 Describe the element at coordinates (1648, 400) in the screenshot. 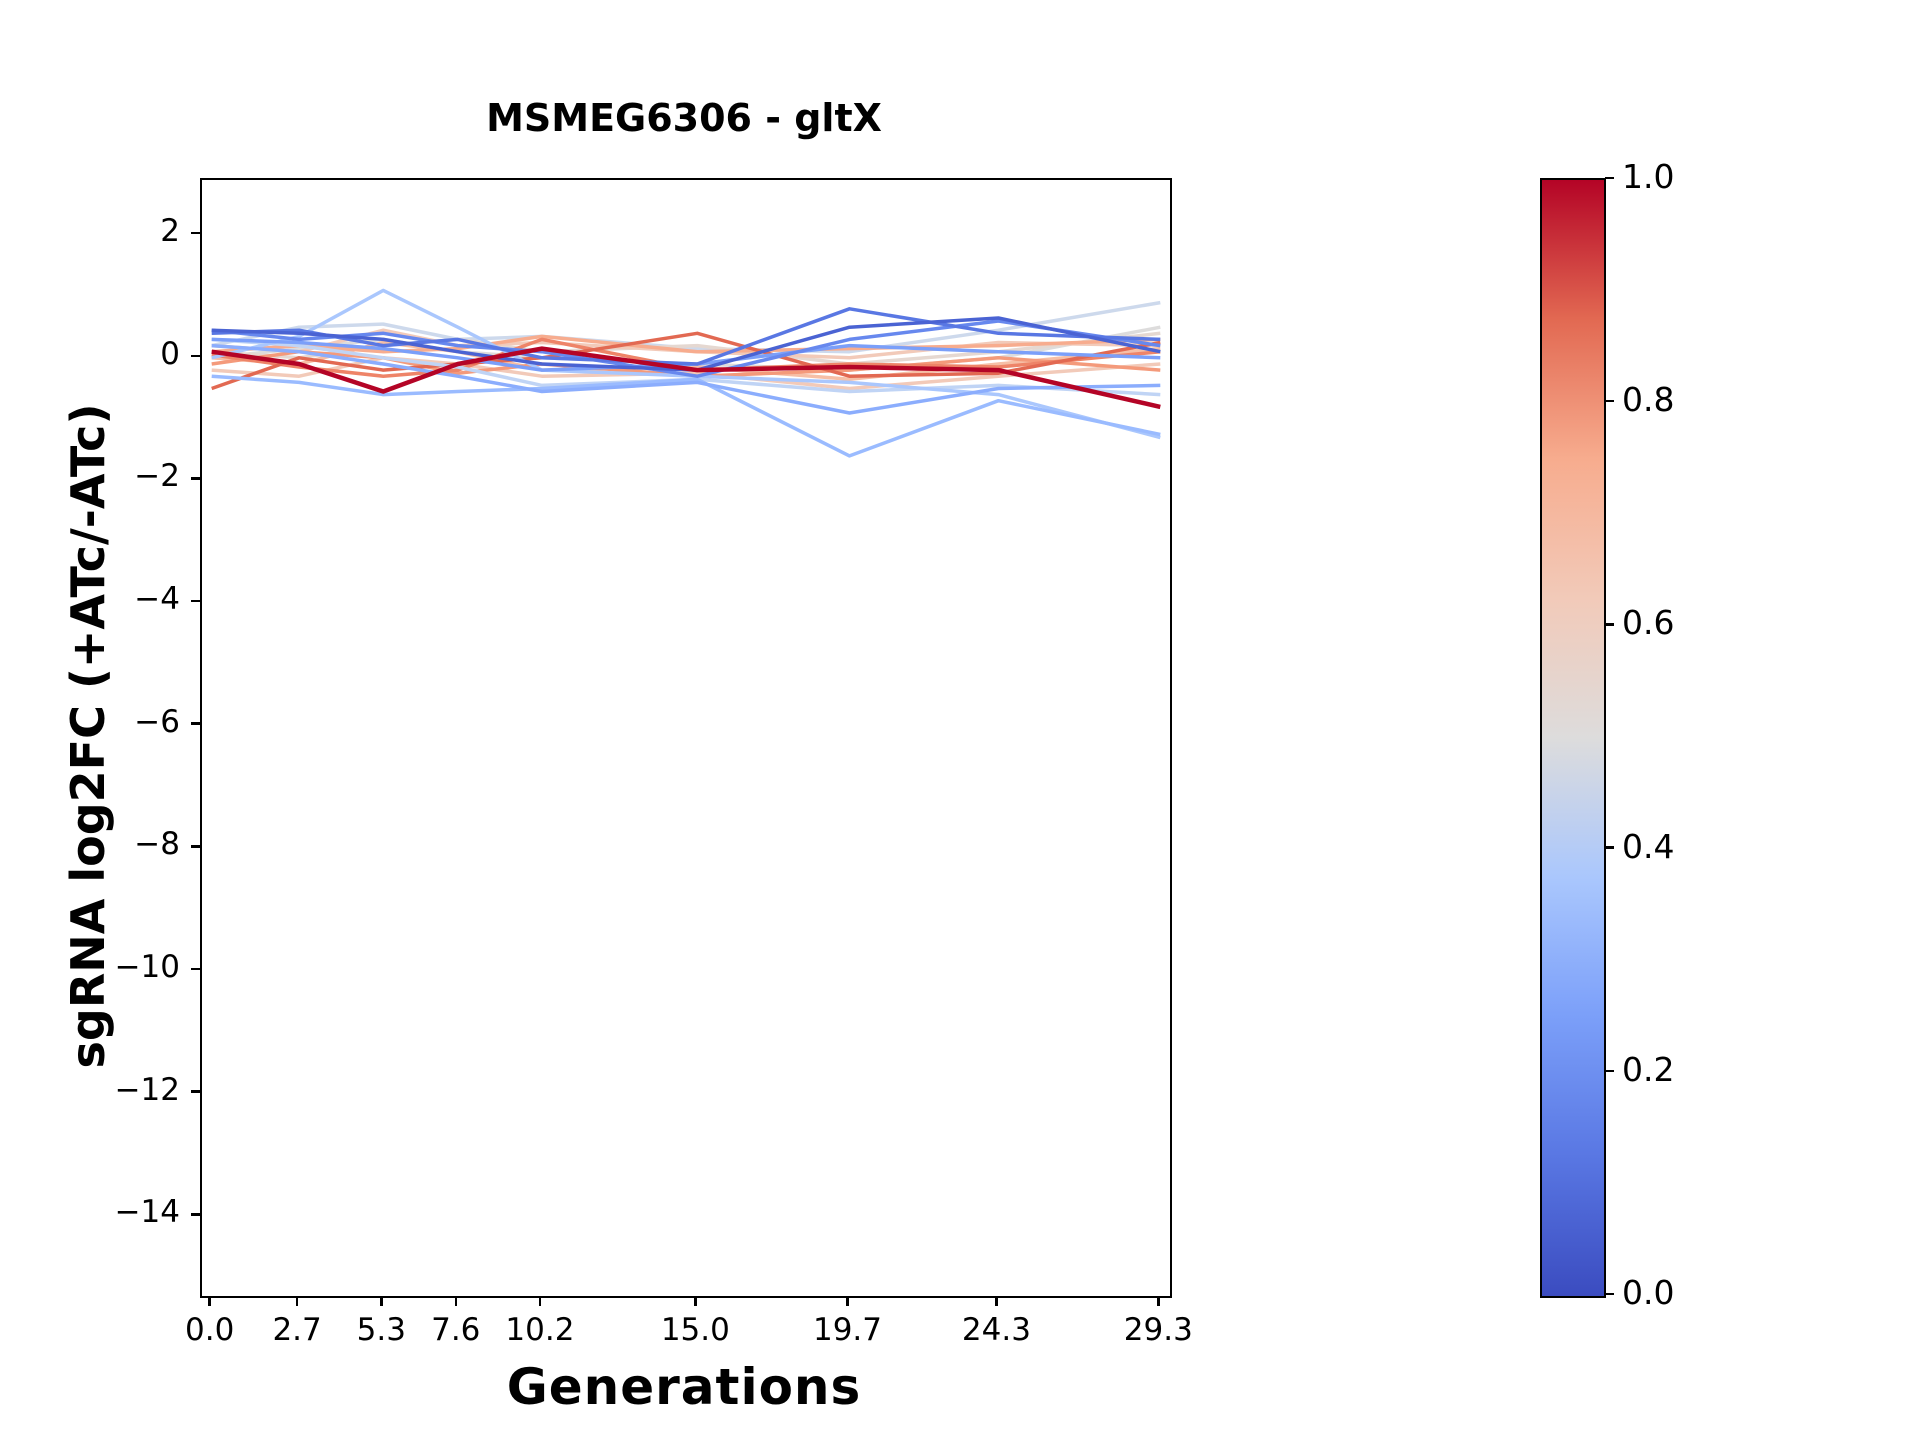

I see `colorbar-tick-label: 0.8` at that location.